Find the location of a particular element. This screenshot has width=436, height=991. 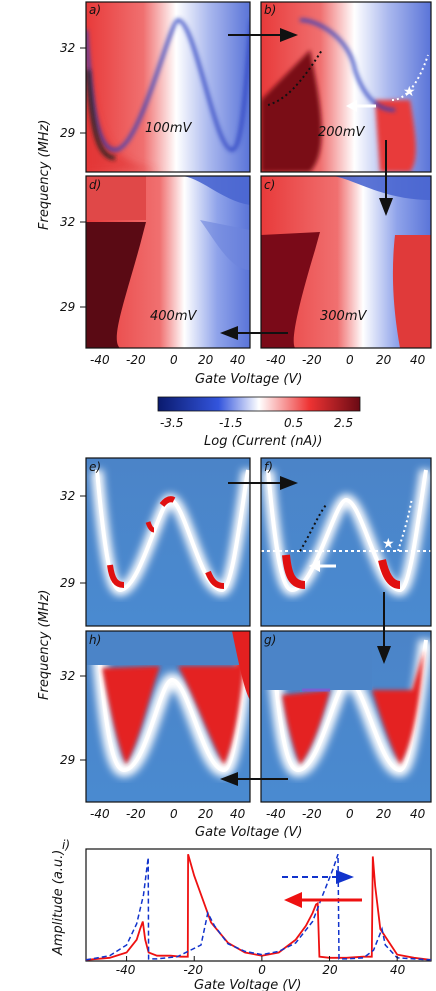

panel-a-frame is located at coordinates (168, 87).